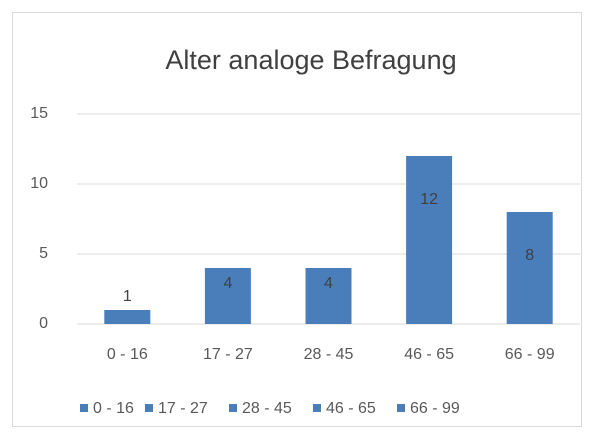 This screenshot has height=439, width=595. What do you see at coordinates (429, 354) in the screenshot?
I see `x-tick-label: 46 - 65` at bounding box center [429, 354].